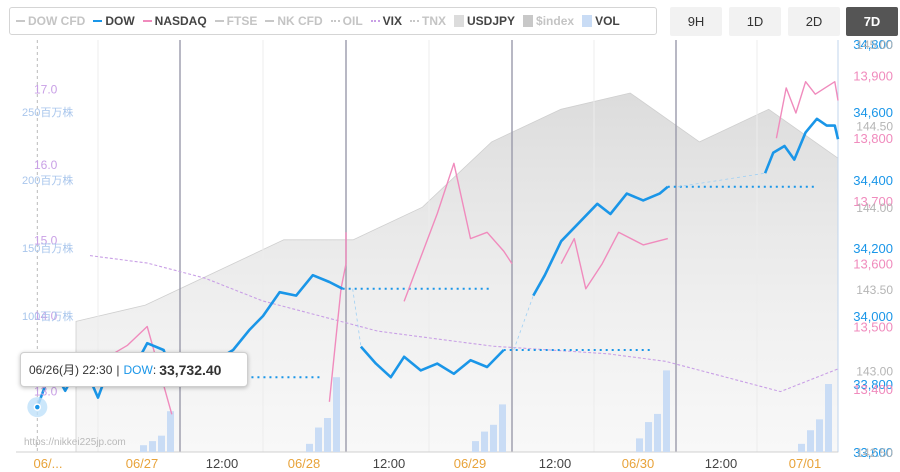 This screenshot has width=900, height=472. I want to click on vol-tick-label: 100百万株, so click(47, 316).